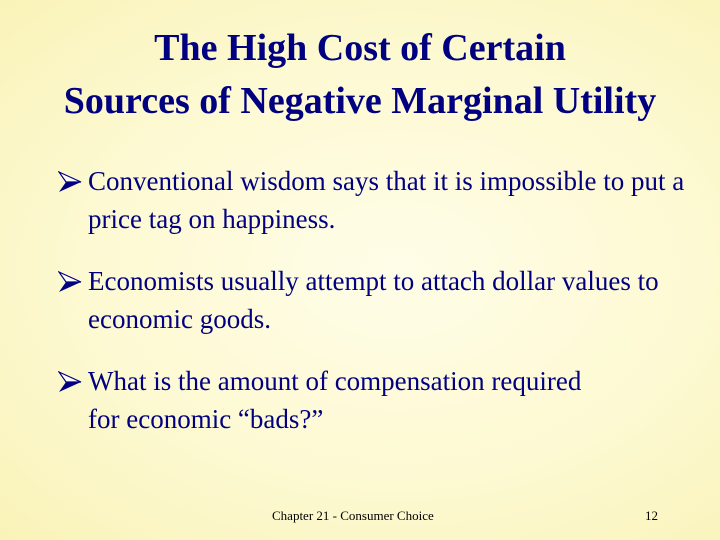 The height and width of the screenshot is (540, 720). I want to click on title-line-1: The High Cost of Certain, so click(360, 48).